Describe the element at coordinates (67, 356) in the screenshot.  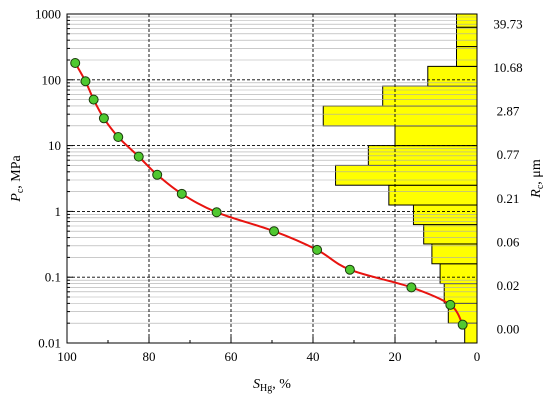
I see `x-tick-label: 100` at that location.